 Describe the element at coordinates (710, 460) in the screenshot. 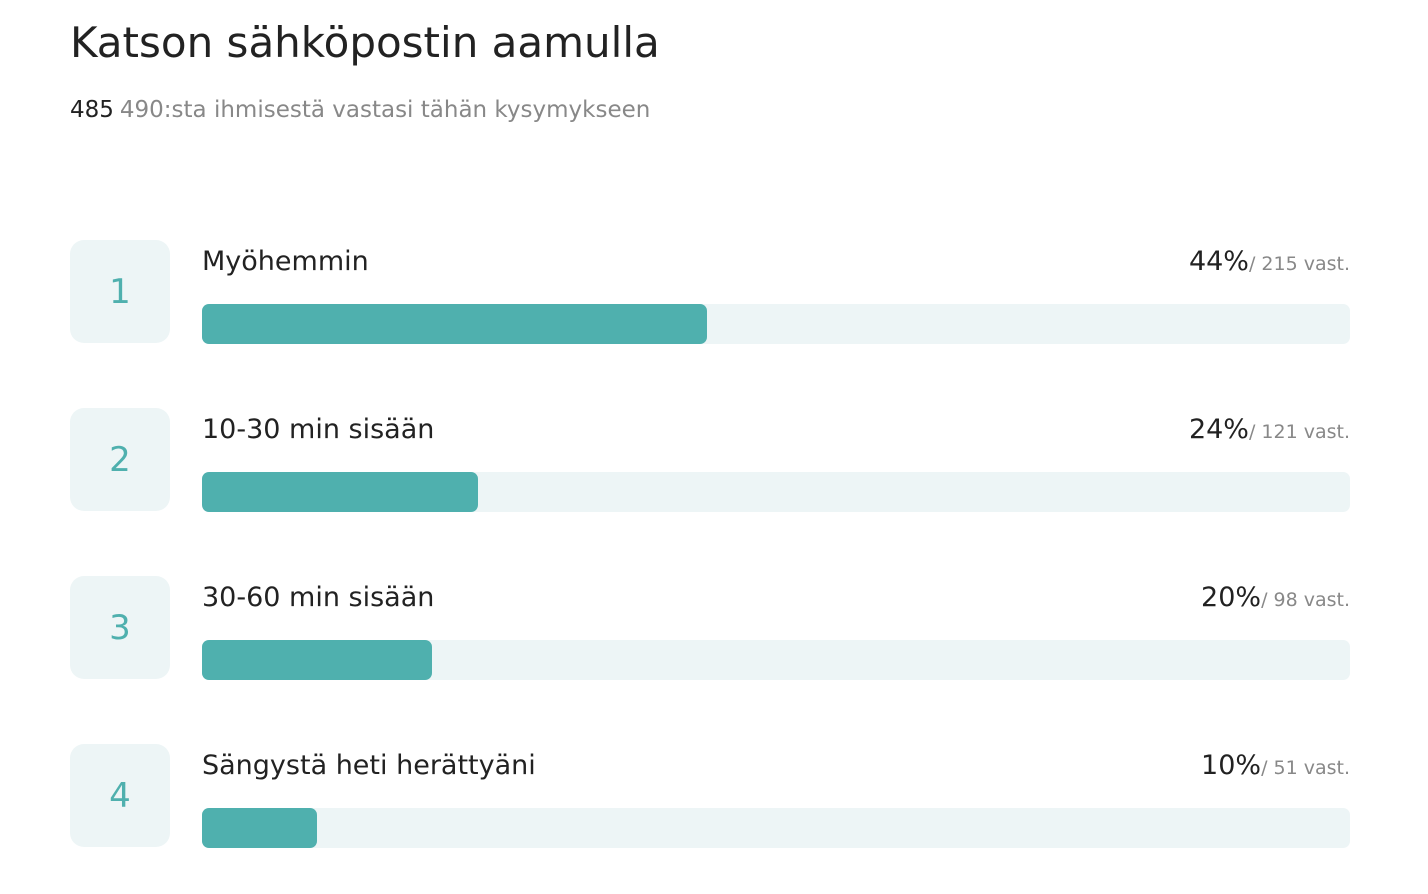

I see `poll-option: 2 10-30 min sisään 24%/ 121 vast.` at that location.